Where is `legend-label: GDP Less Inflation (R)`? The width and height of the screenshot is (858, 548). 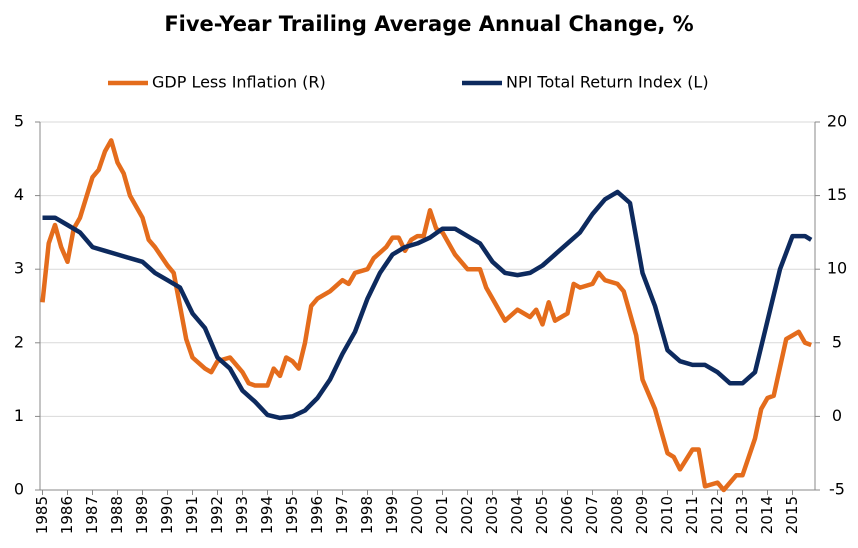 legend-label: GDP Less Inflation (R) is located at coordinates (239, 82).